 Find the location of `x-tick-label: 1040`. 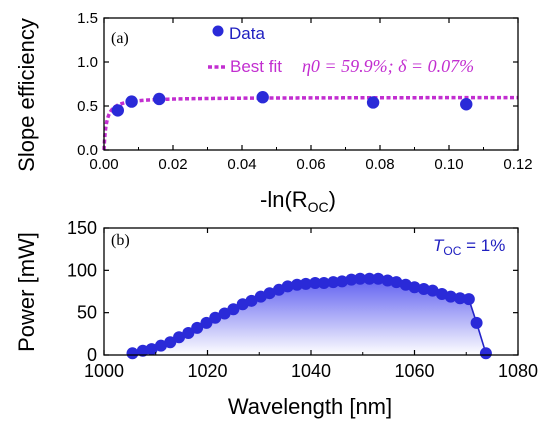

x-tick-label: 1040 is located at coordinates (311, 371).